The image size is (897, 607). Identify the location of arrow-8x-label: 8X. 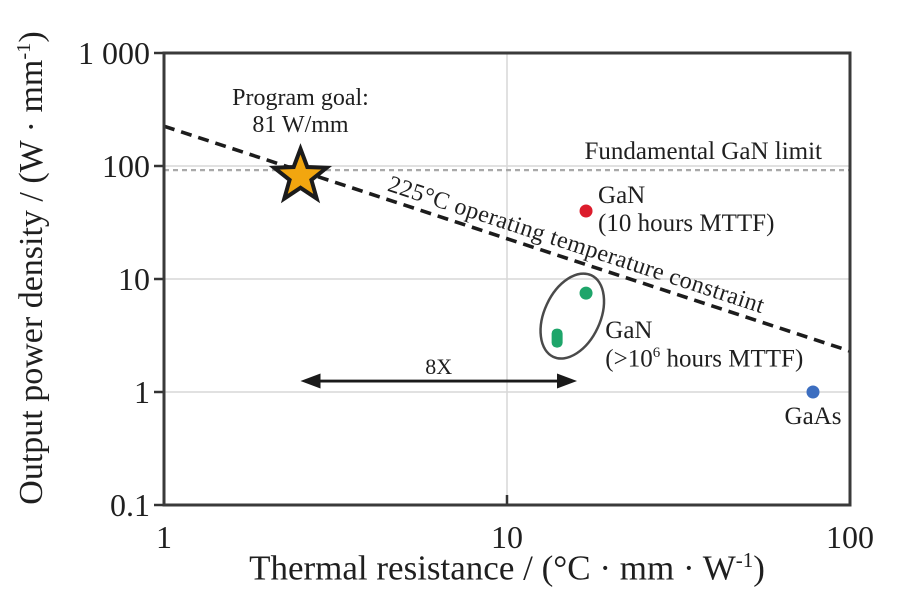
(439, 367).